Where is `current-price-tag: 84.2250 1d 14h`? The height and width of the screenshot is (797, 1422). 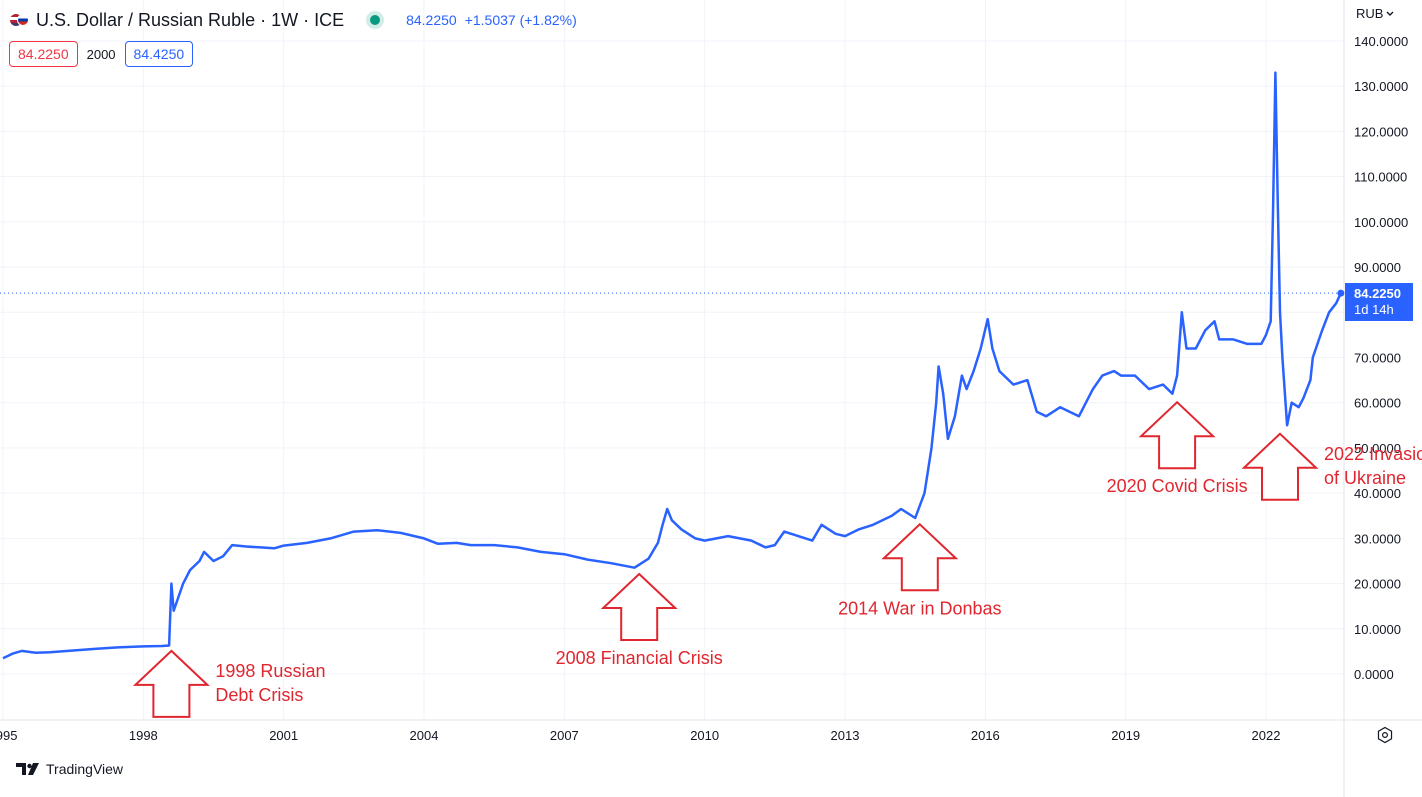 current-price-tag: 84.2250 1d 14h is located at coordinates (1379, 302).